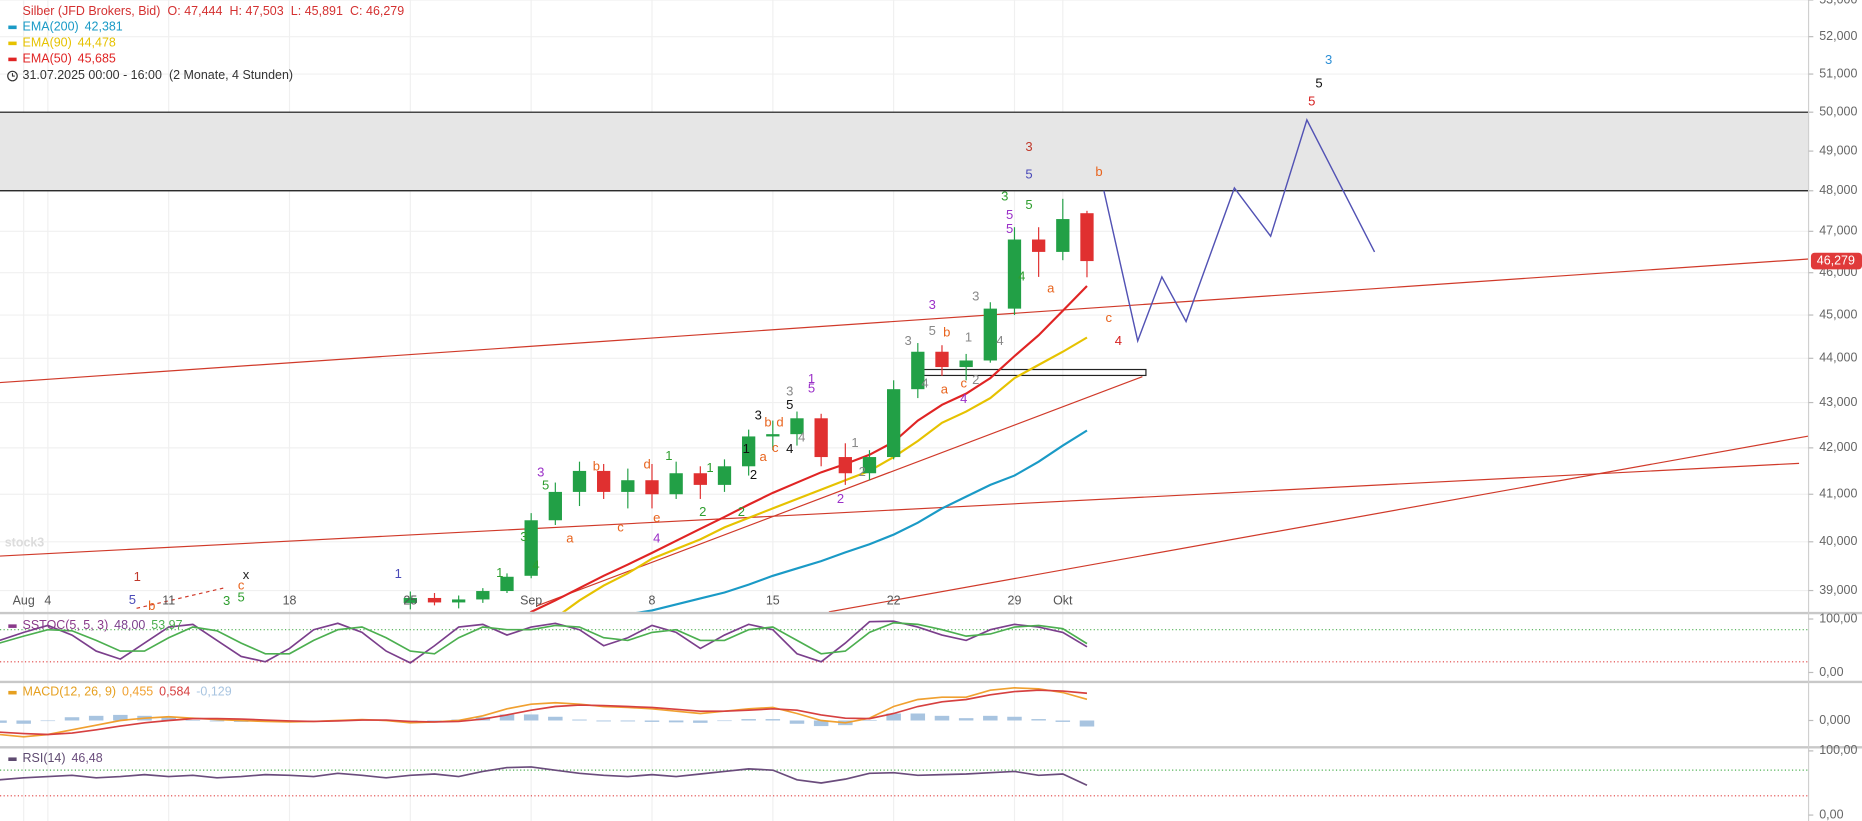  Describe the element at coordinates (69, 59) in the screenshot. I see `legend-entry: EMA(50) 45,685` at that location.